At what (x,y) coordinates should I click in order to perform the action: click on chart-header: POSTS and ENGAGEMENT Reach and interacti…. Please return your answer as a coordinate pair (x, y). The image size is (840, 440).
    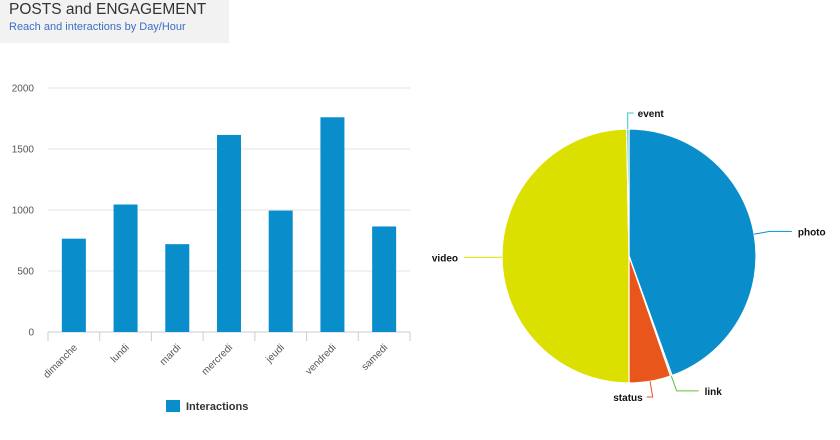
    Looking at the image, I should click on (114, 21).